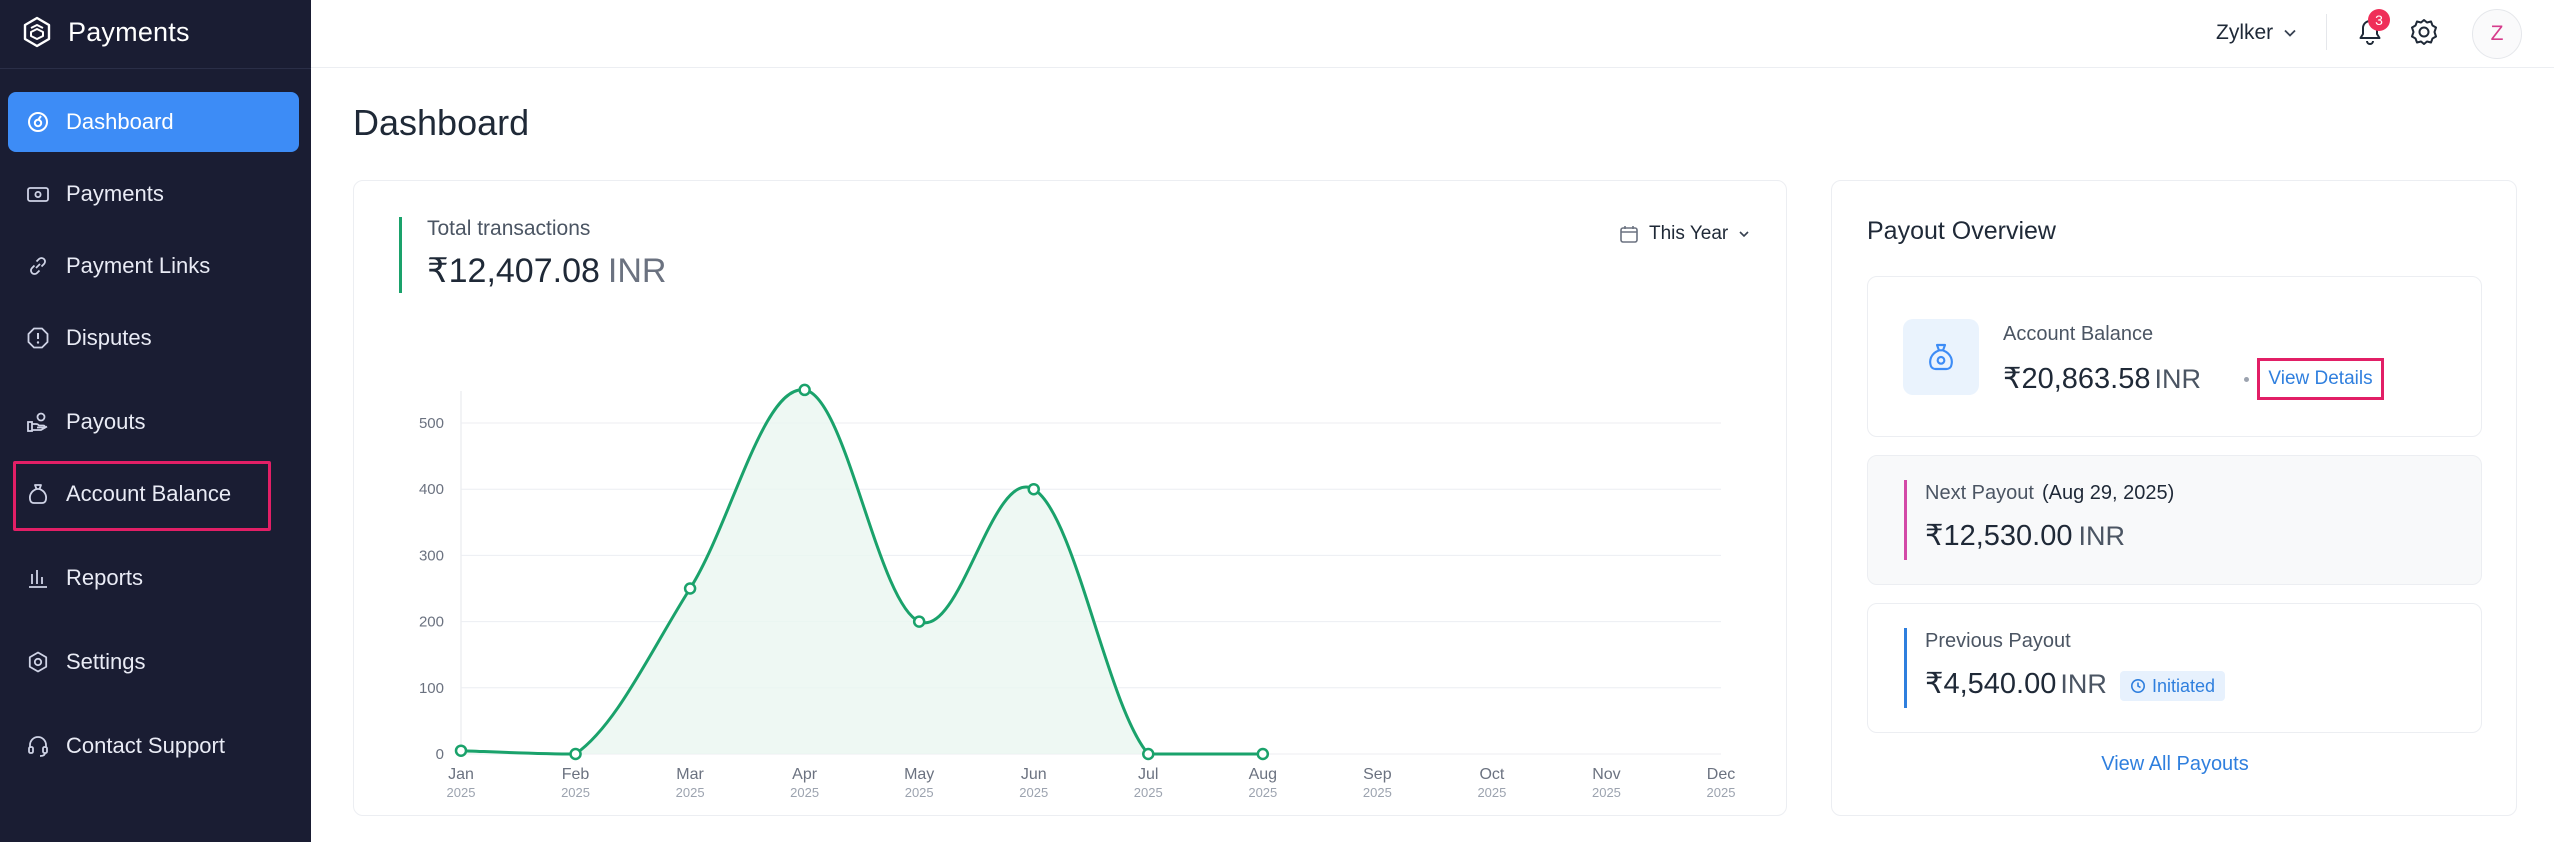  What do you see at coordinates (1991, 684) in the screenshot?
I see `amount-value: ₹4,540.00` at bounding box center [1991, 684].